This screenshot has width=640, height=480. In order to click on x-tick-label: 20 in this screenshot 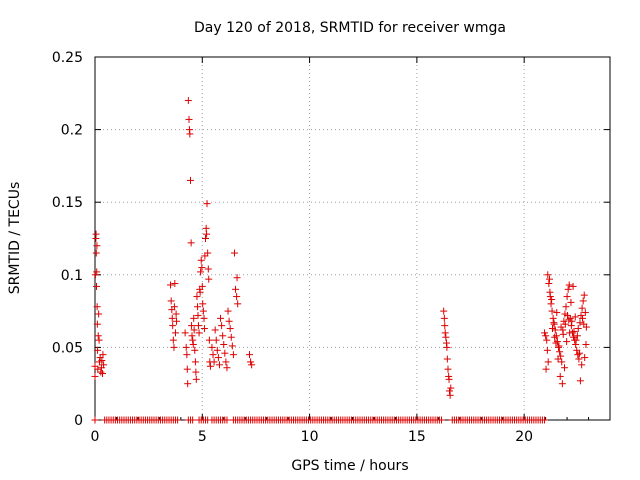, I will do `click(524, 437)`.